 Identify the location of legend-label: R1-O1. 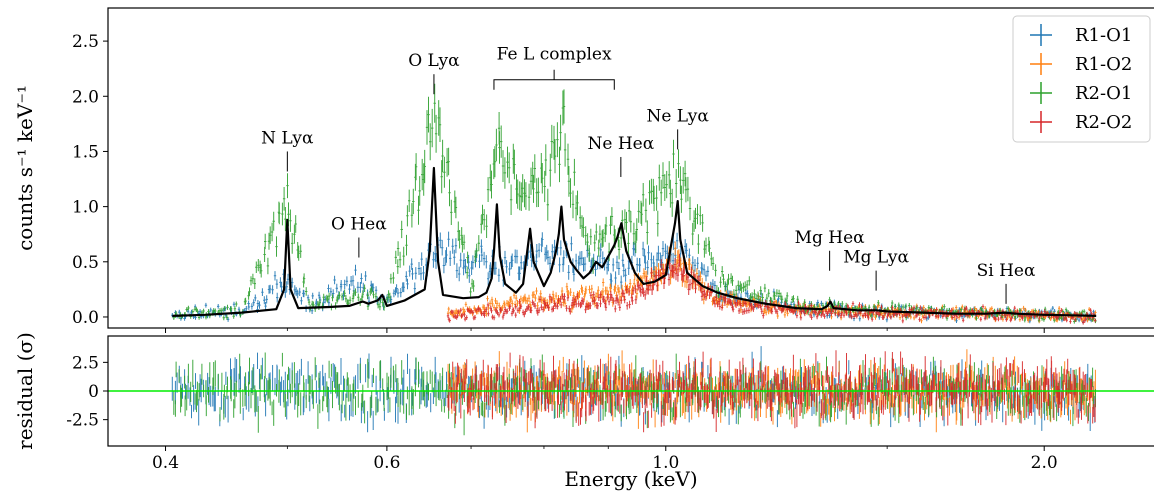
(1103, 35).